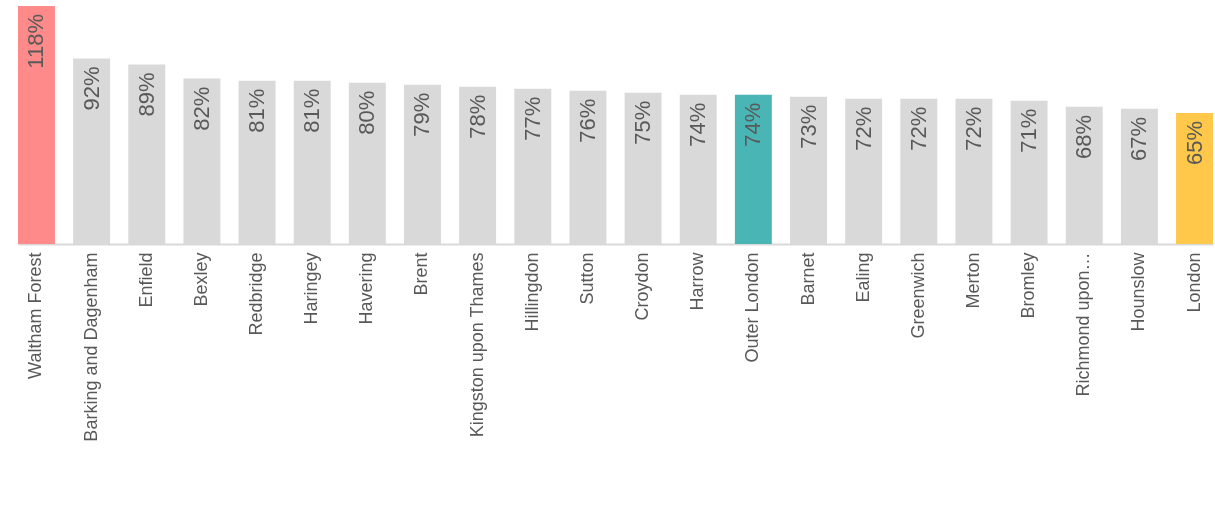  Describe the element at coordinates (808, 126) in the screenshot. I see `data-label: 73%` at that location.